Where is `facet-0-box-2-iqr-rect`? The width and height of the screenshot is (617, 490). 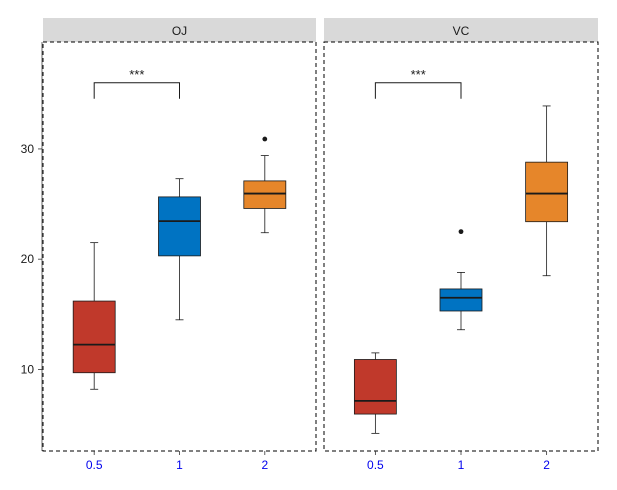 facet-0-box-2-iqr-rect is located at coordinates (265, 194).